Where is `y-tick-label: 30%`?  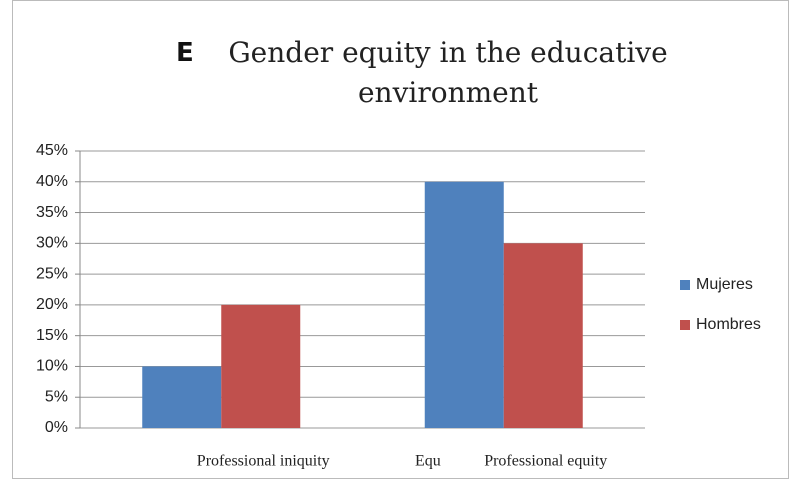 y-tick-label: 30% is located at coordinates (52, 243).